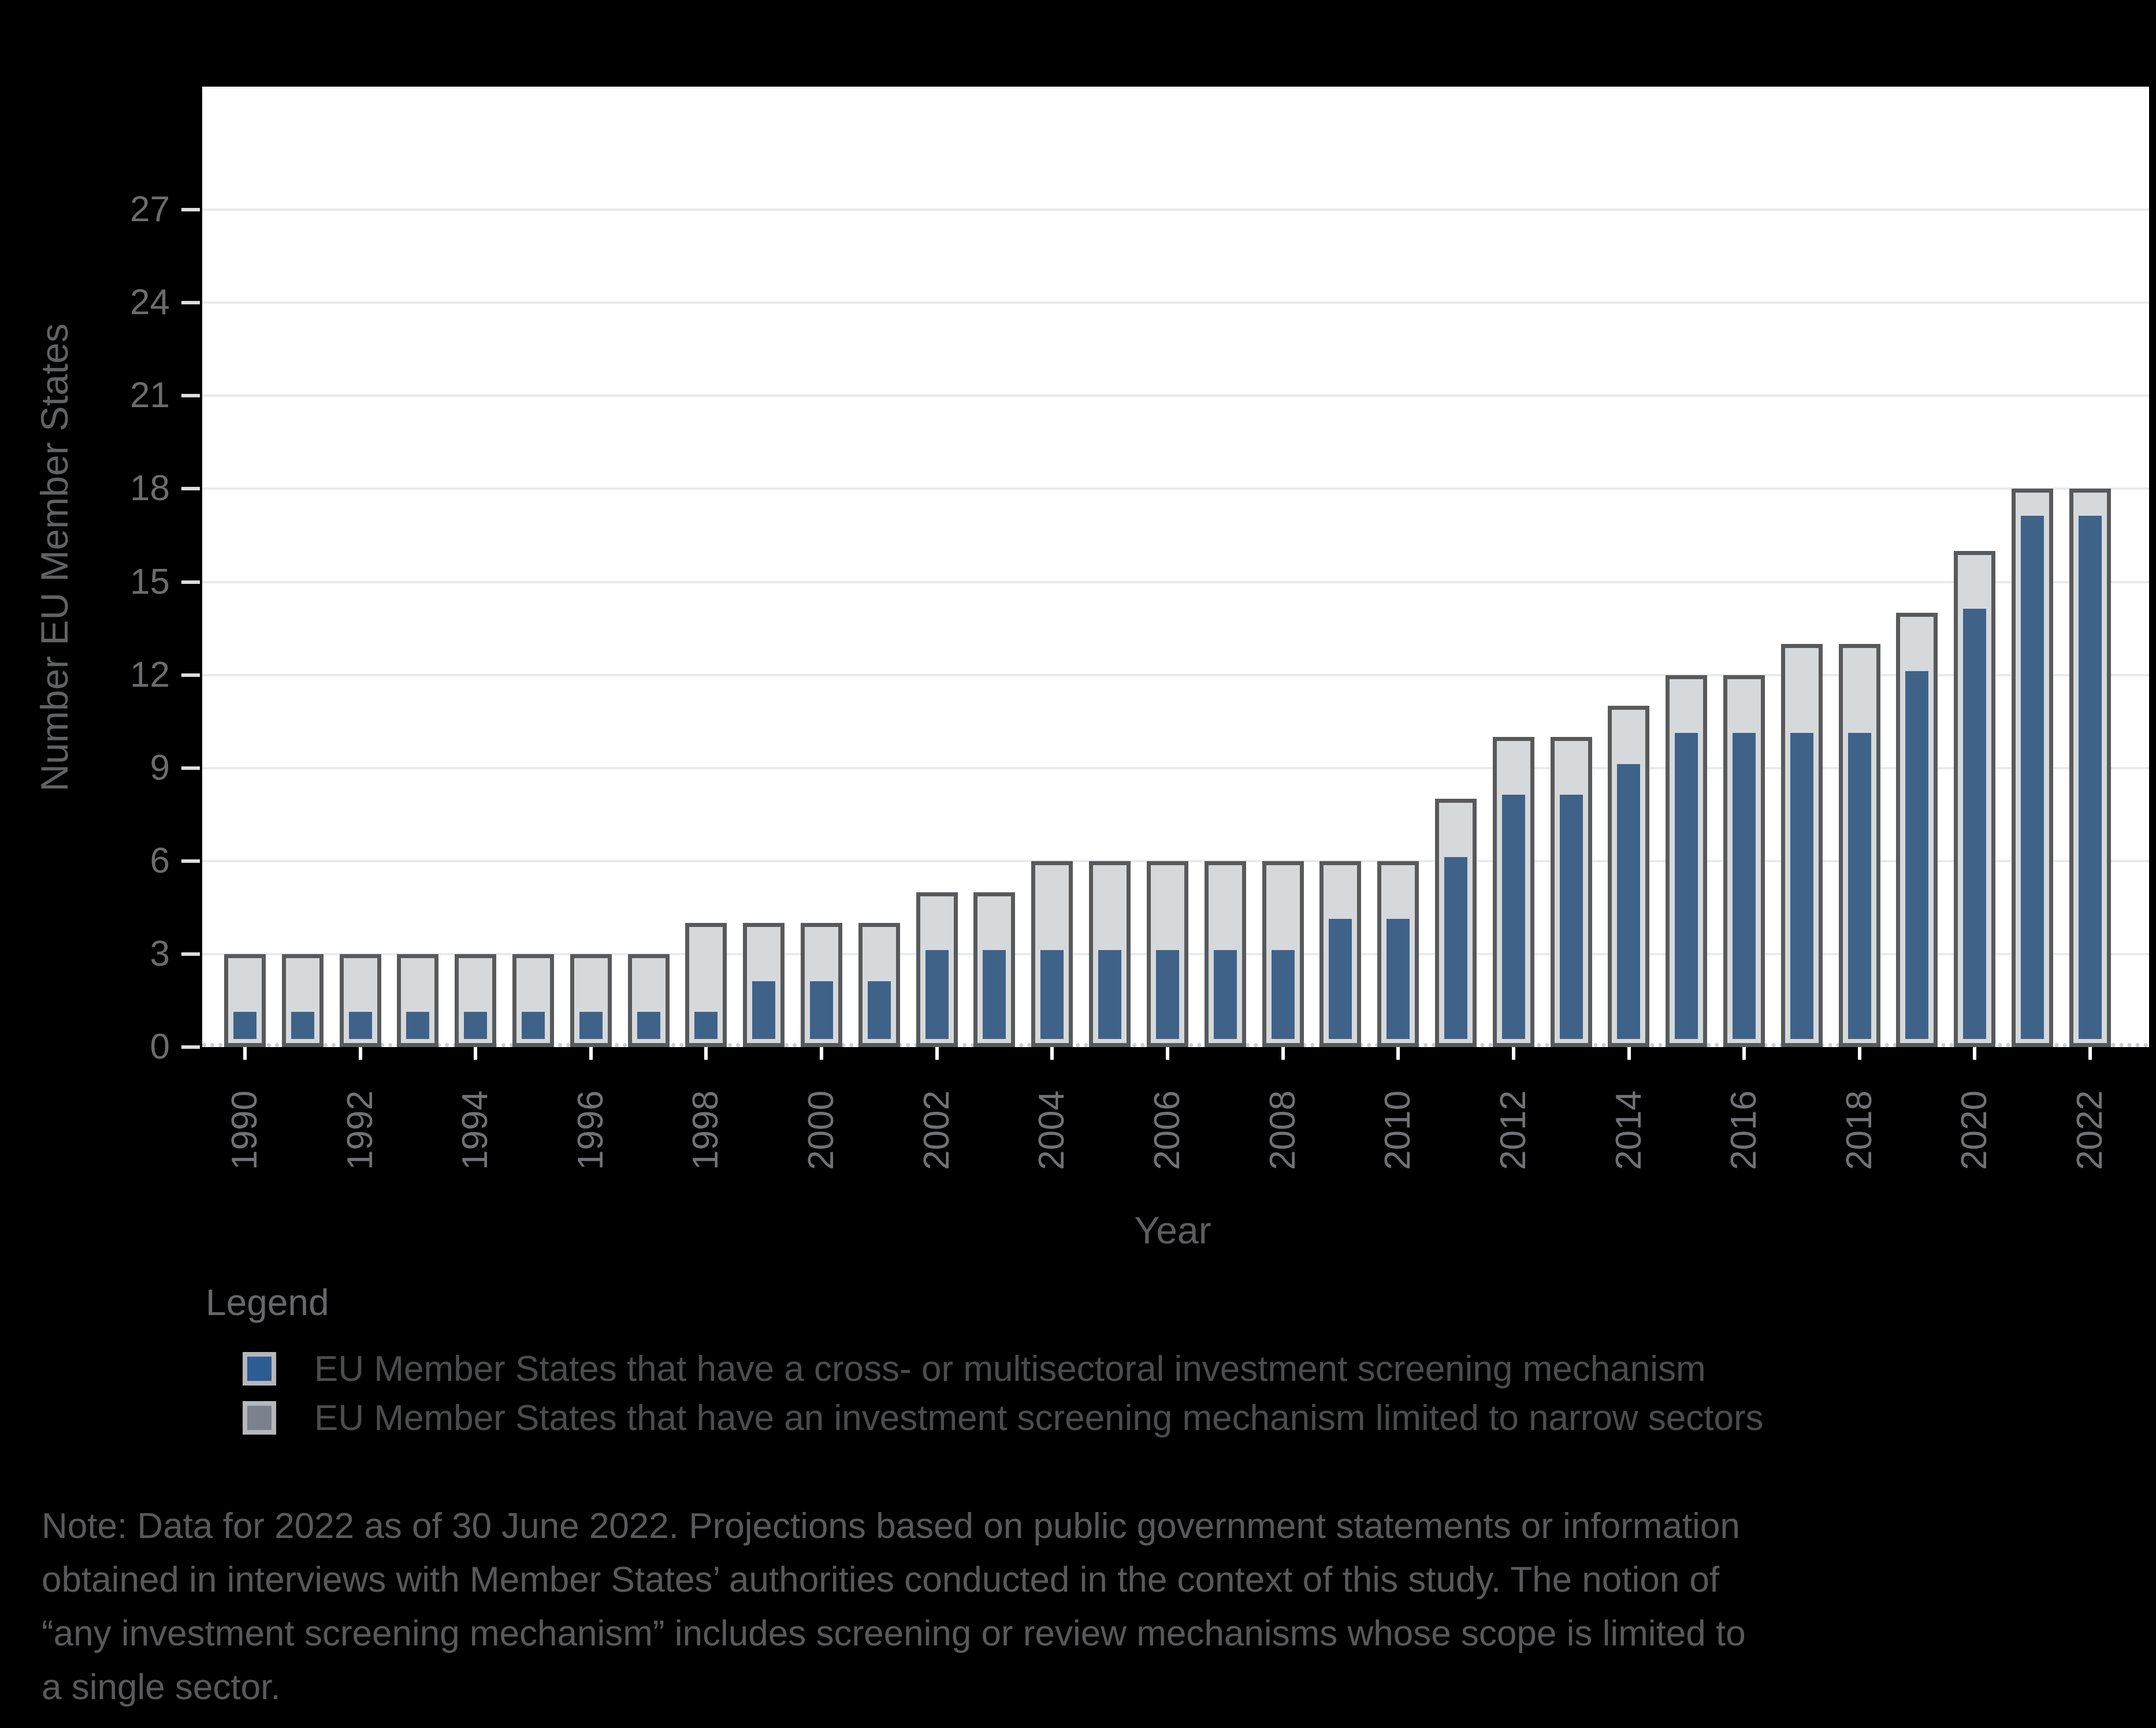  I want to click on bar-group-2013, so click(1571, 567).